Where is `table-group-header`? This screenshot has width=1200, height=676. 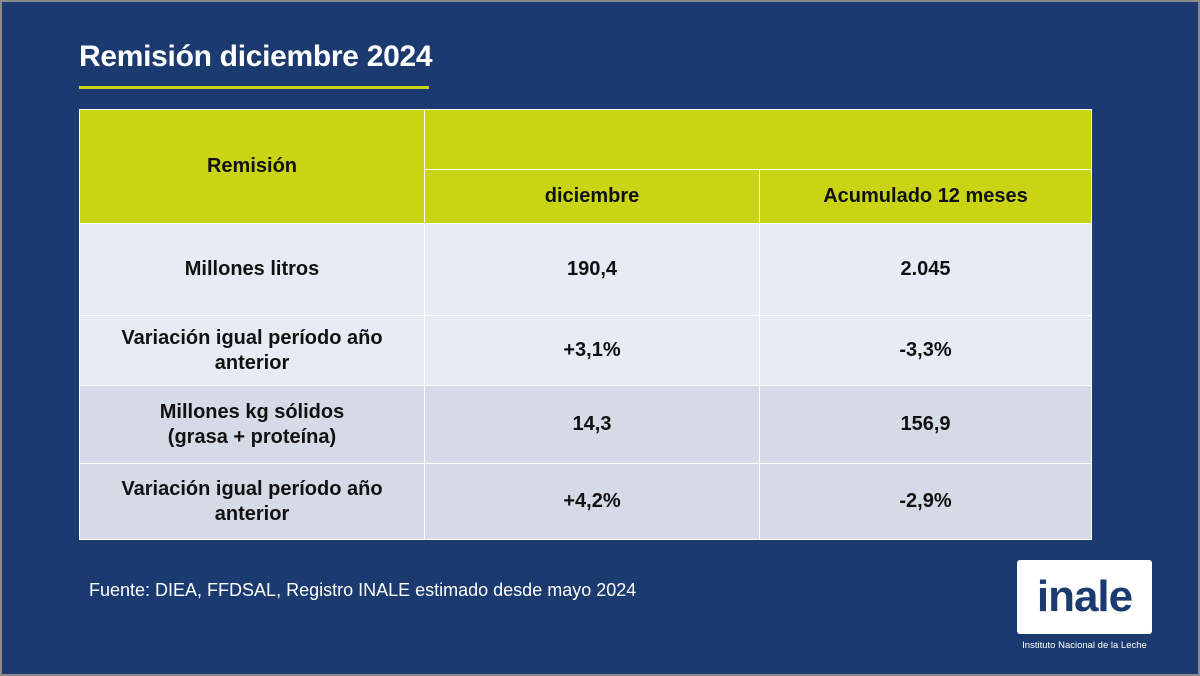
table-group-header is located at coordinates (758, 139).